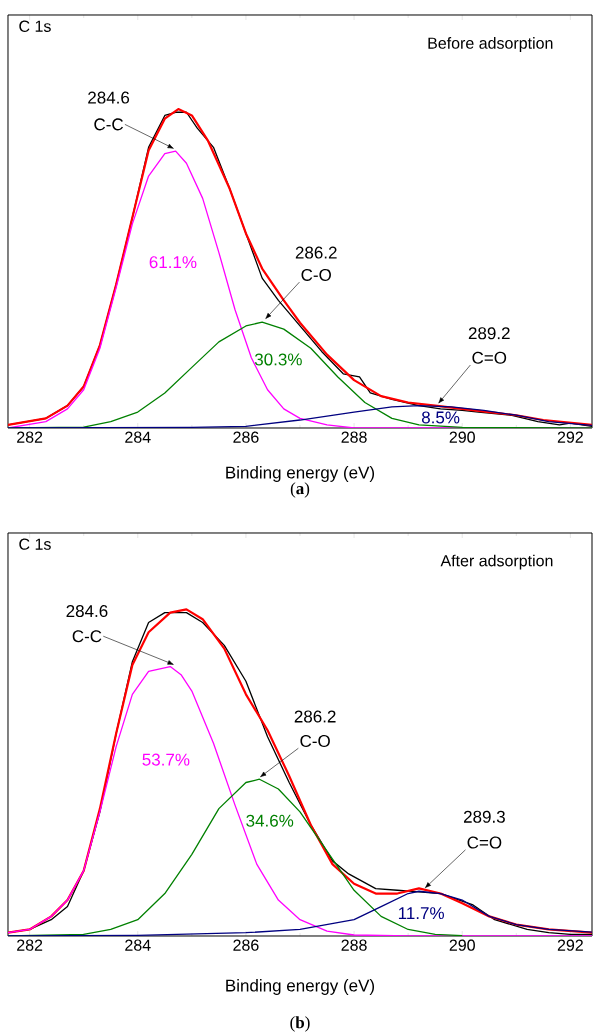  I want to click on text: 284.6, so click(109, 97).